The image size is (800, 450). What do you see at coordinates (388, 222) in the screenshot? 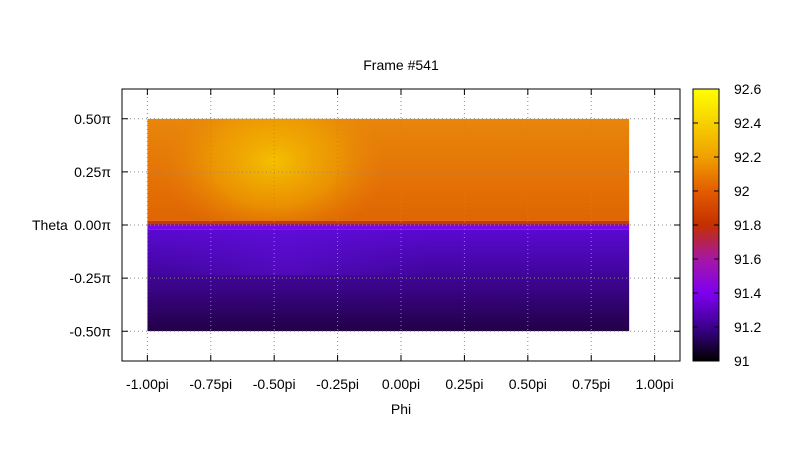
I see `heat-band-upper-edge` at bounding box center [388, 222].